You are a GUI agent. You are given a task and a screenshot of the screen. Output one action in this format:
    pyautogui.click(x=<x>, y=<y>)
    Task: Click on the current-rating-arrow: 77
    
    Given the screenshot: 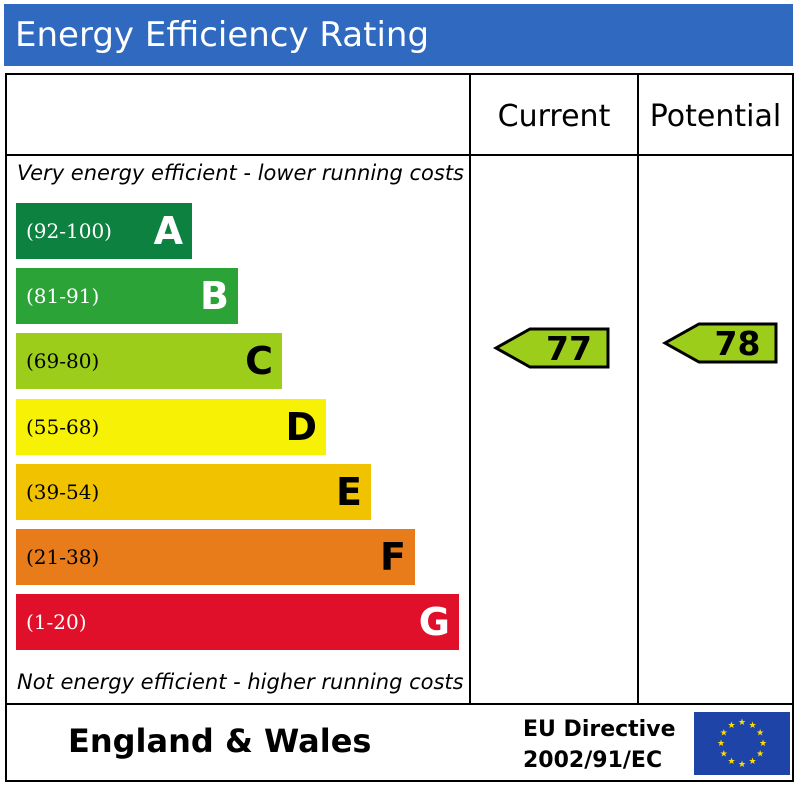 What is the action you would take?
    pyautogui.click(x=551, y=348)
    